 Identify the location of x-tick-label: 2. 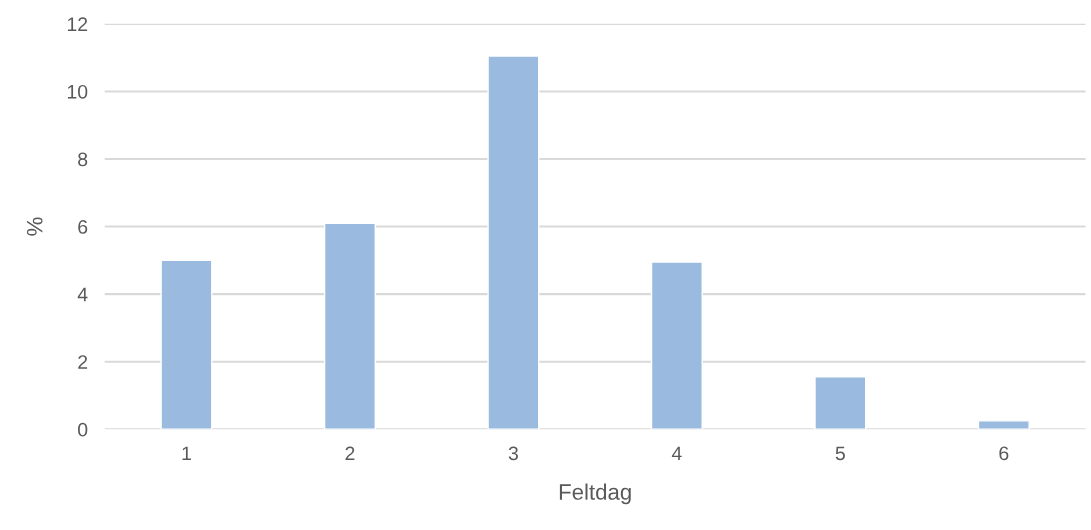
(350, 453).